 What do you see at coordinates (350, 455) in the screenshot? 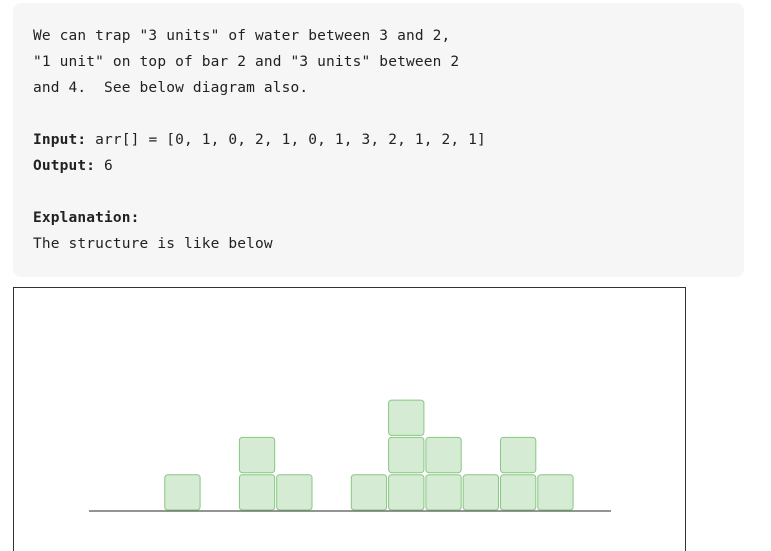
I see `diagram-svg` at bounding box center [350, 455].